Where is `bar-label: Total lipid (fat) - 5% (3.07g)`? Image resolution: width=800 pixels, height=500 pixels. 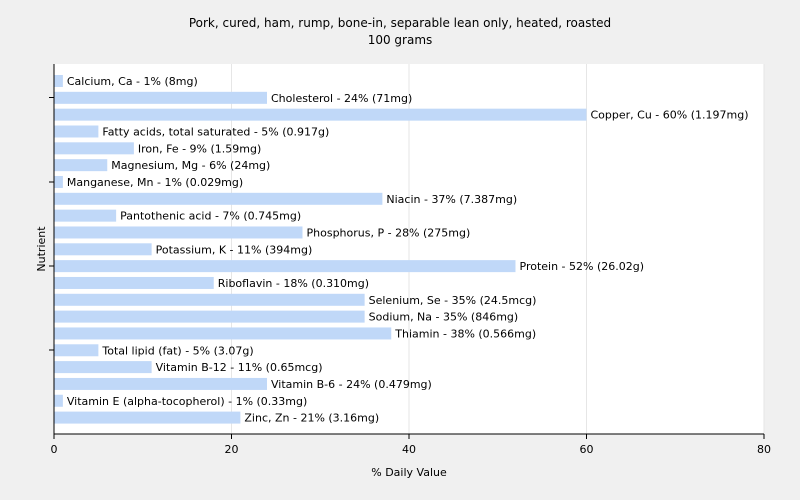 bar-label: Total lipid (fat) - 5% (3.07g) is located at coordinates (177, 350).